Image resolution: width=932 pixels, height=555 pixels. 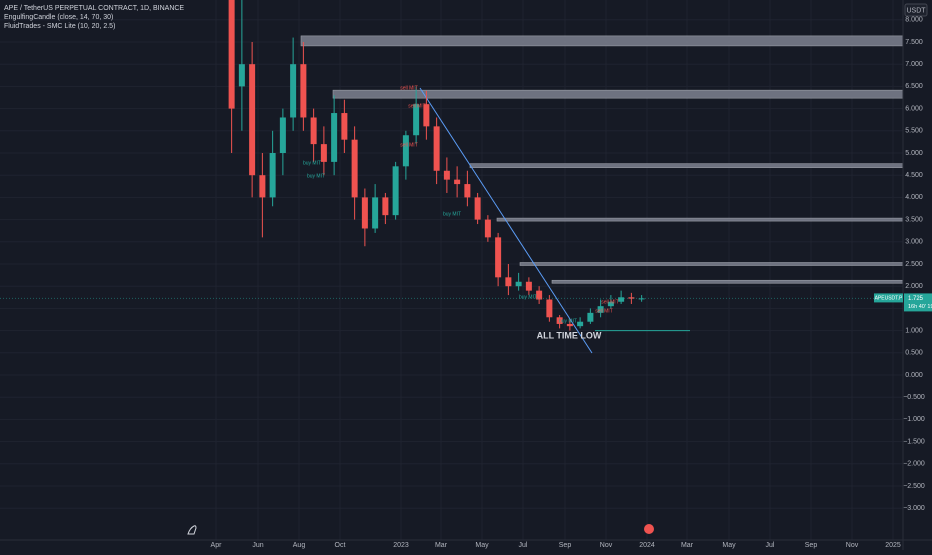 What do you see at coordinates (914, 486) in the screenshot?
I see `y-tick-label: −2.500` at bounding box center [914, 486].